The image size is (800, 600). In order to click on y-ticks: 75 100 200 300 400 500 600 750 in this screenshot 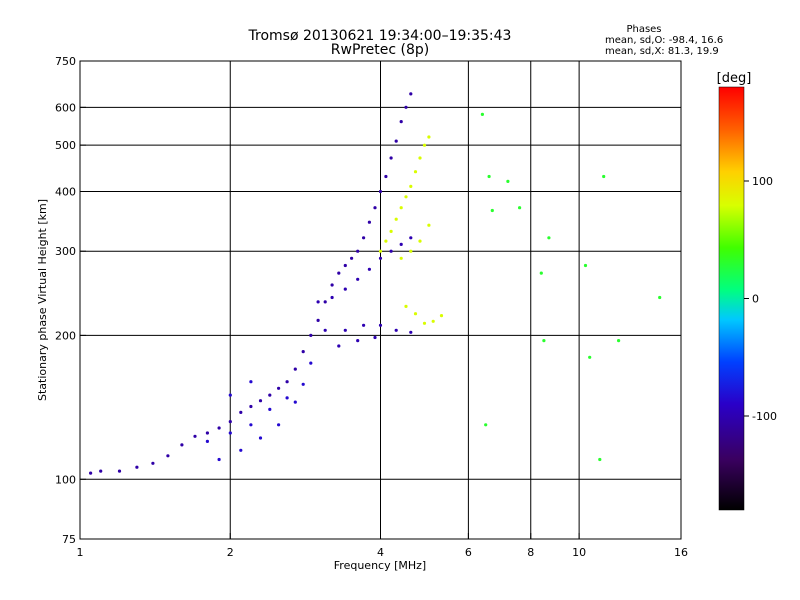, I will do `click(70, 300)`.